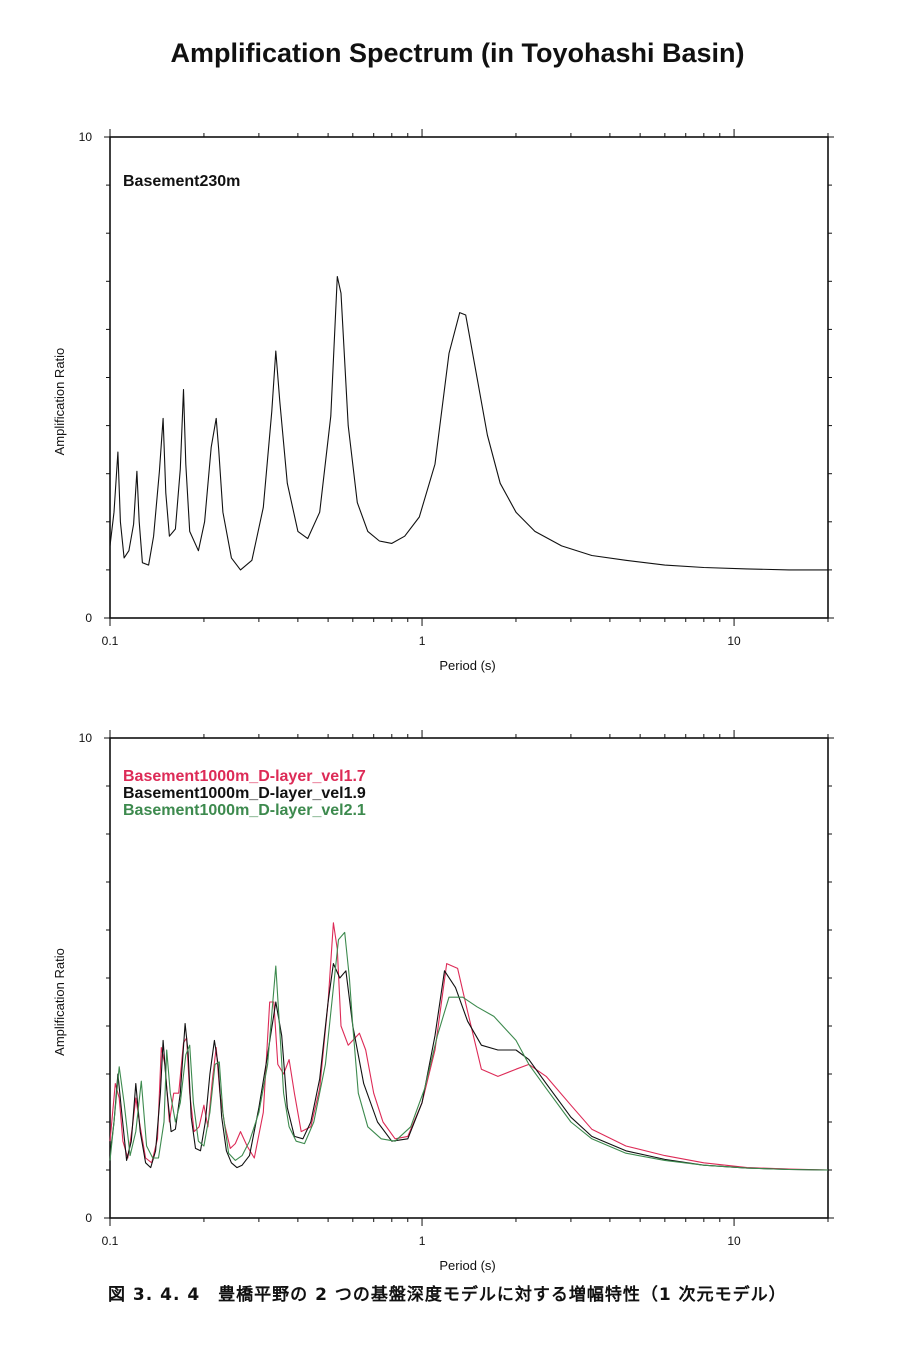  Describe the element at coordinates (181, 181) in the screenshot. I see `legend-entry-1: Basement230m` at that location.